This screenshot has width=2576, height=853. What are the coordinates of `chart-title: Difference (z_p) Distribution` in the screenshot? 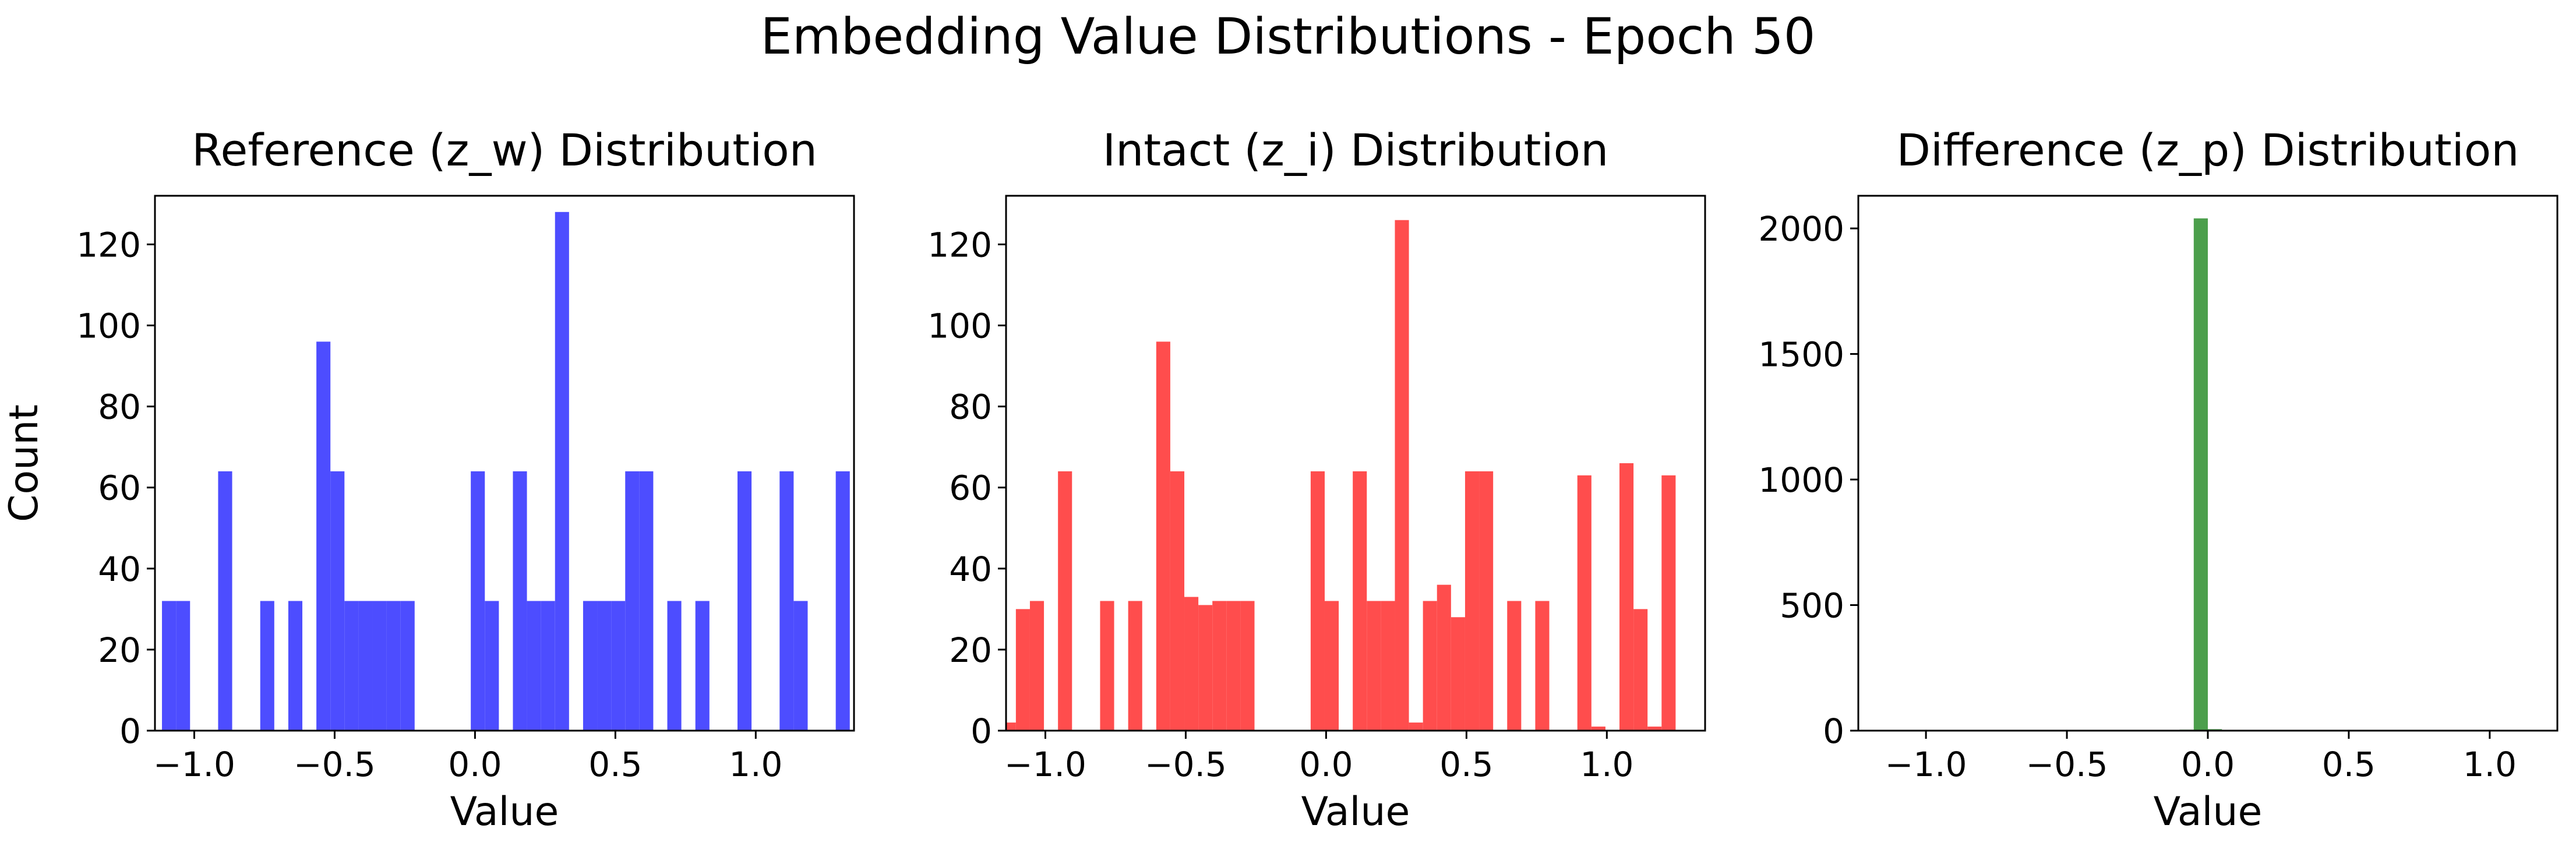 It's located at (2208, 150).